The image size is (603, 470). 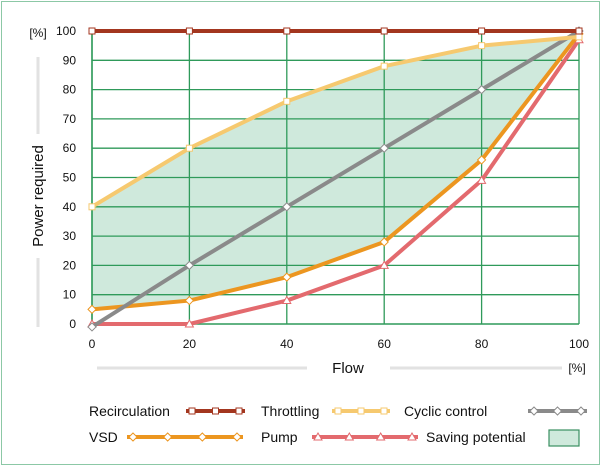 I want to click on y-tick-label-0: 0, so click(x=72, y=324).